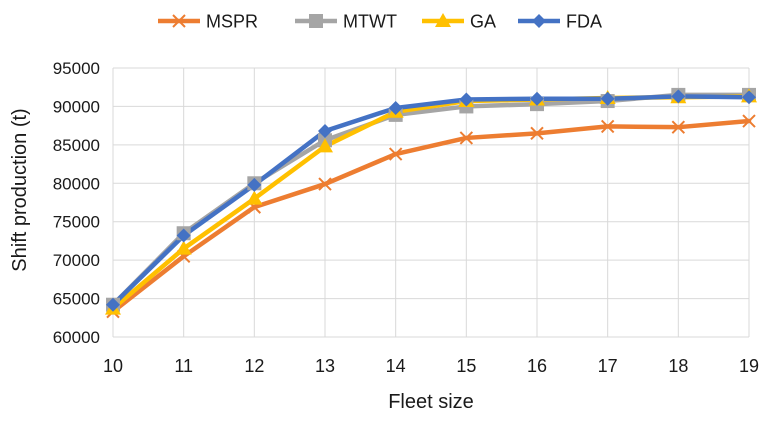 The image size is (768, 422). Describe the element at coordinates (113, 366) in the screenshot. I see `x-tick-label: 10` at that location.